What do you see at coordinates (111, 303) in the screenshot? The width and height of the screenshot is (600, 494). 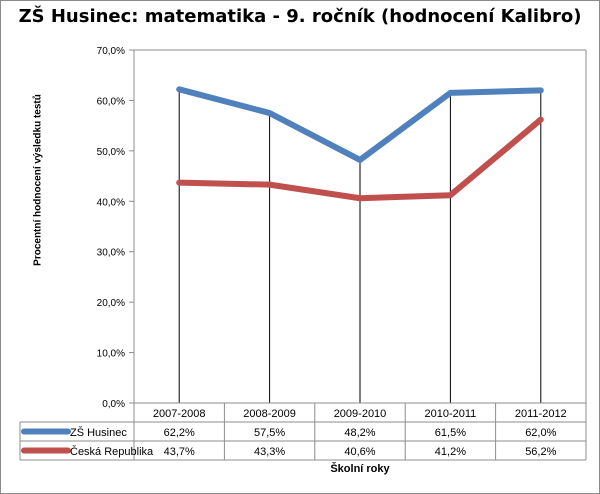 I see `y-tick-label: 20,0%` at bounding box center [111, 303].